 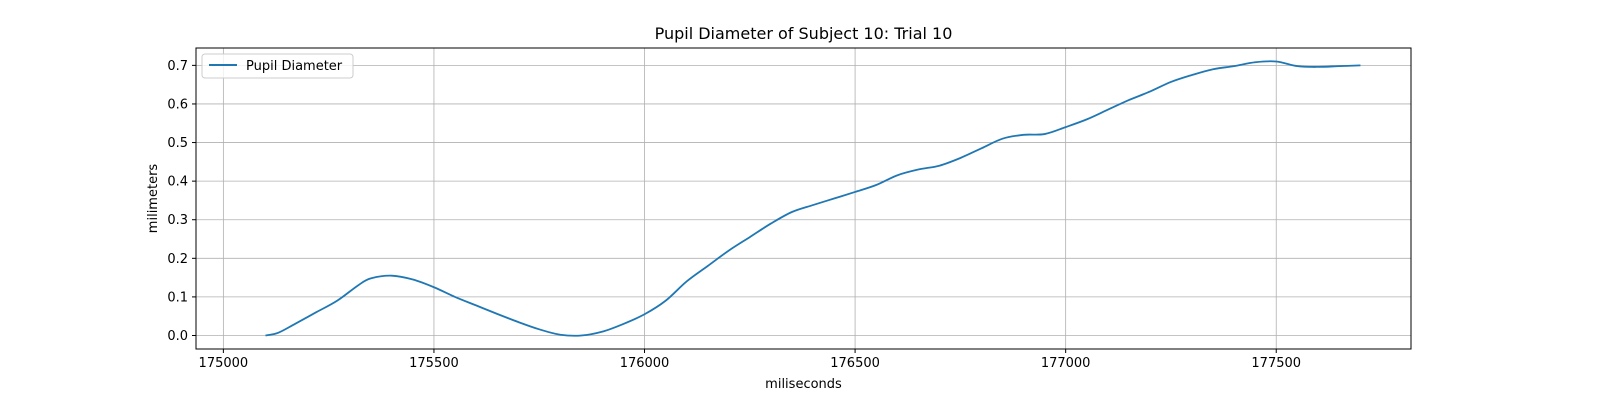 What do you see at coordinates (177, 220) in the screenshot?
I see `y-tick-label: 0.3` at bounding box center [177, 220].